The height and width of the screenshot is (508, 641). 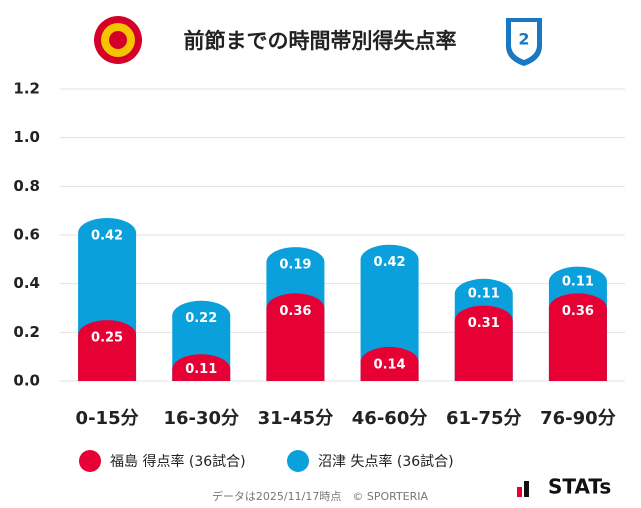 What do you see at coordinates (386, 461) in the screenshot?
I see `legend-label: 沼津 失点率 (36試合)` at bounding box center [386, 461].